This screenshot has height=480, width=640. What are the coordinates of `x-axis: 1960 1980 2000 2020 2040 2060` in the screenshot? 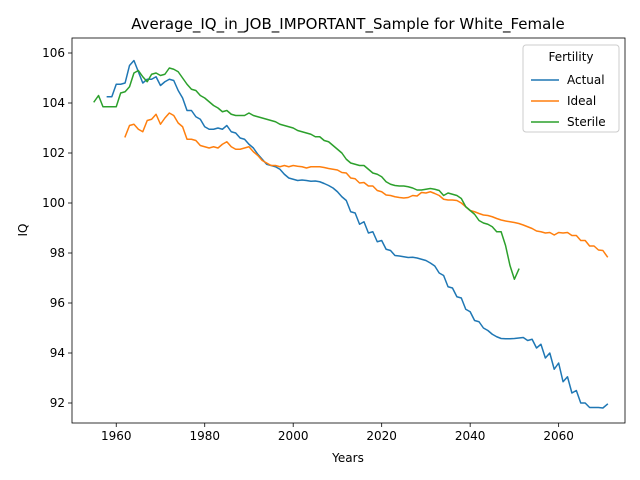 It's located at (337, 433).